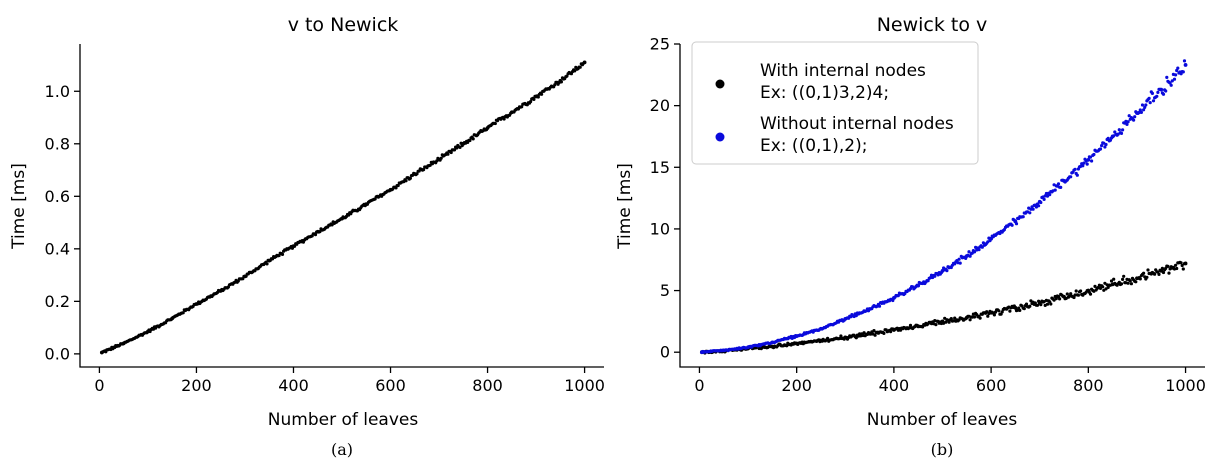  I want to click on chart-a-ytick-label: 0.8, so click(57, 143).